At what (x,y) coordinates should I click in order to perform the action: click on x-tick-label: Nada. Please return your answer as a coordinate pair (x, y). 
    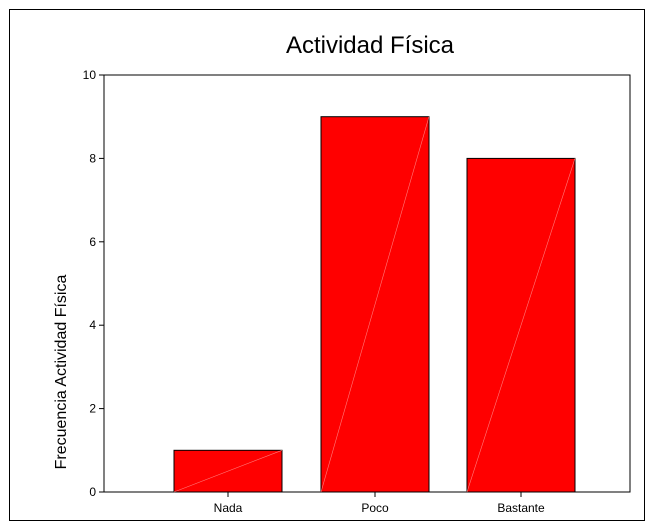
    Looking at the image, I should click on (228, 508).